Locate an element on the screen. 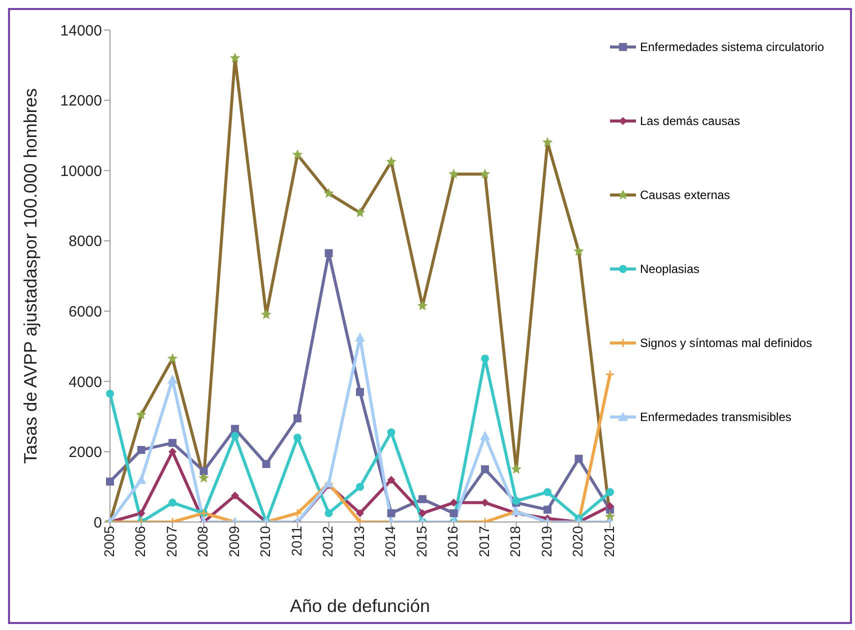  y-tick-label: 8000 is located at coordinates (85, 241).